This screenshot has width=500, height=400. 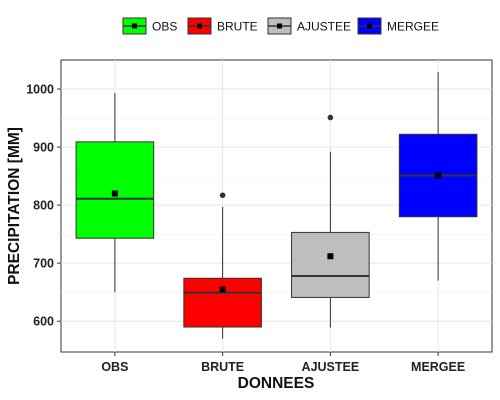 What do you see at coordinates (438, 367) in the screenshot?
I see `x-tick-label: MERGEE` at bounding box center [438, 367].